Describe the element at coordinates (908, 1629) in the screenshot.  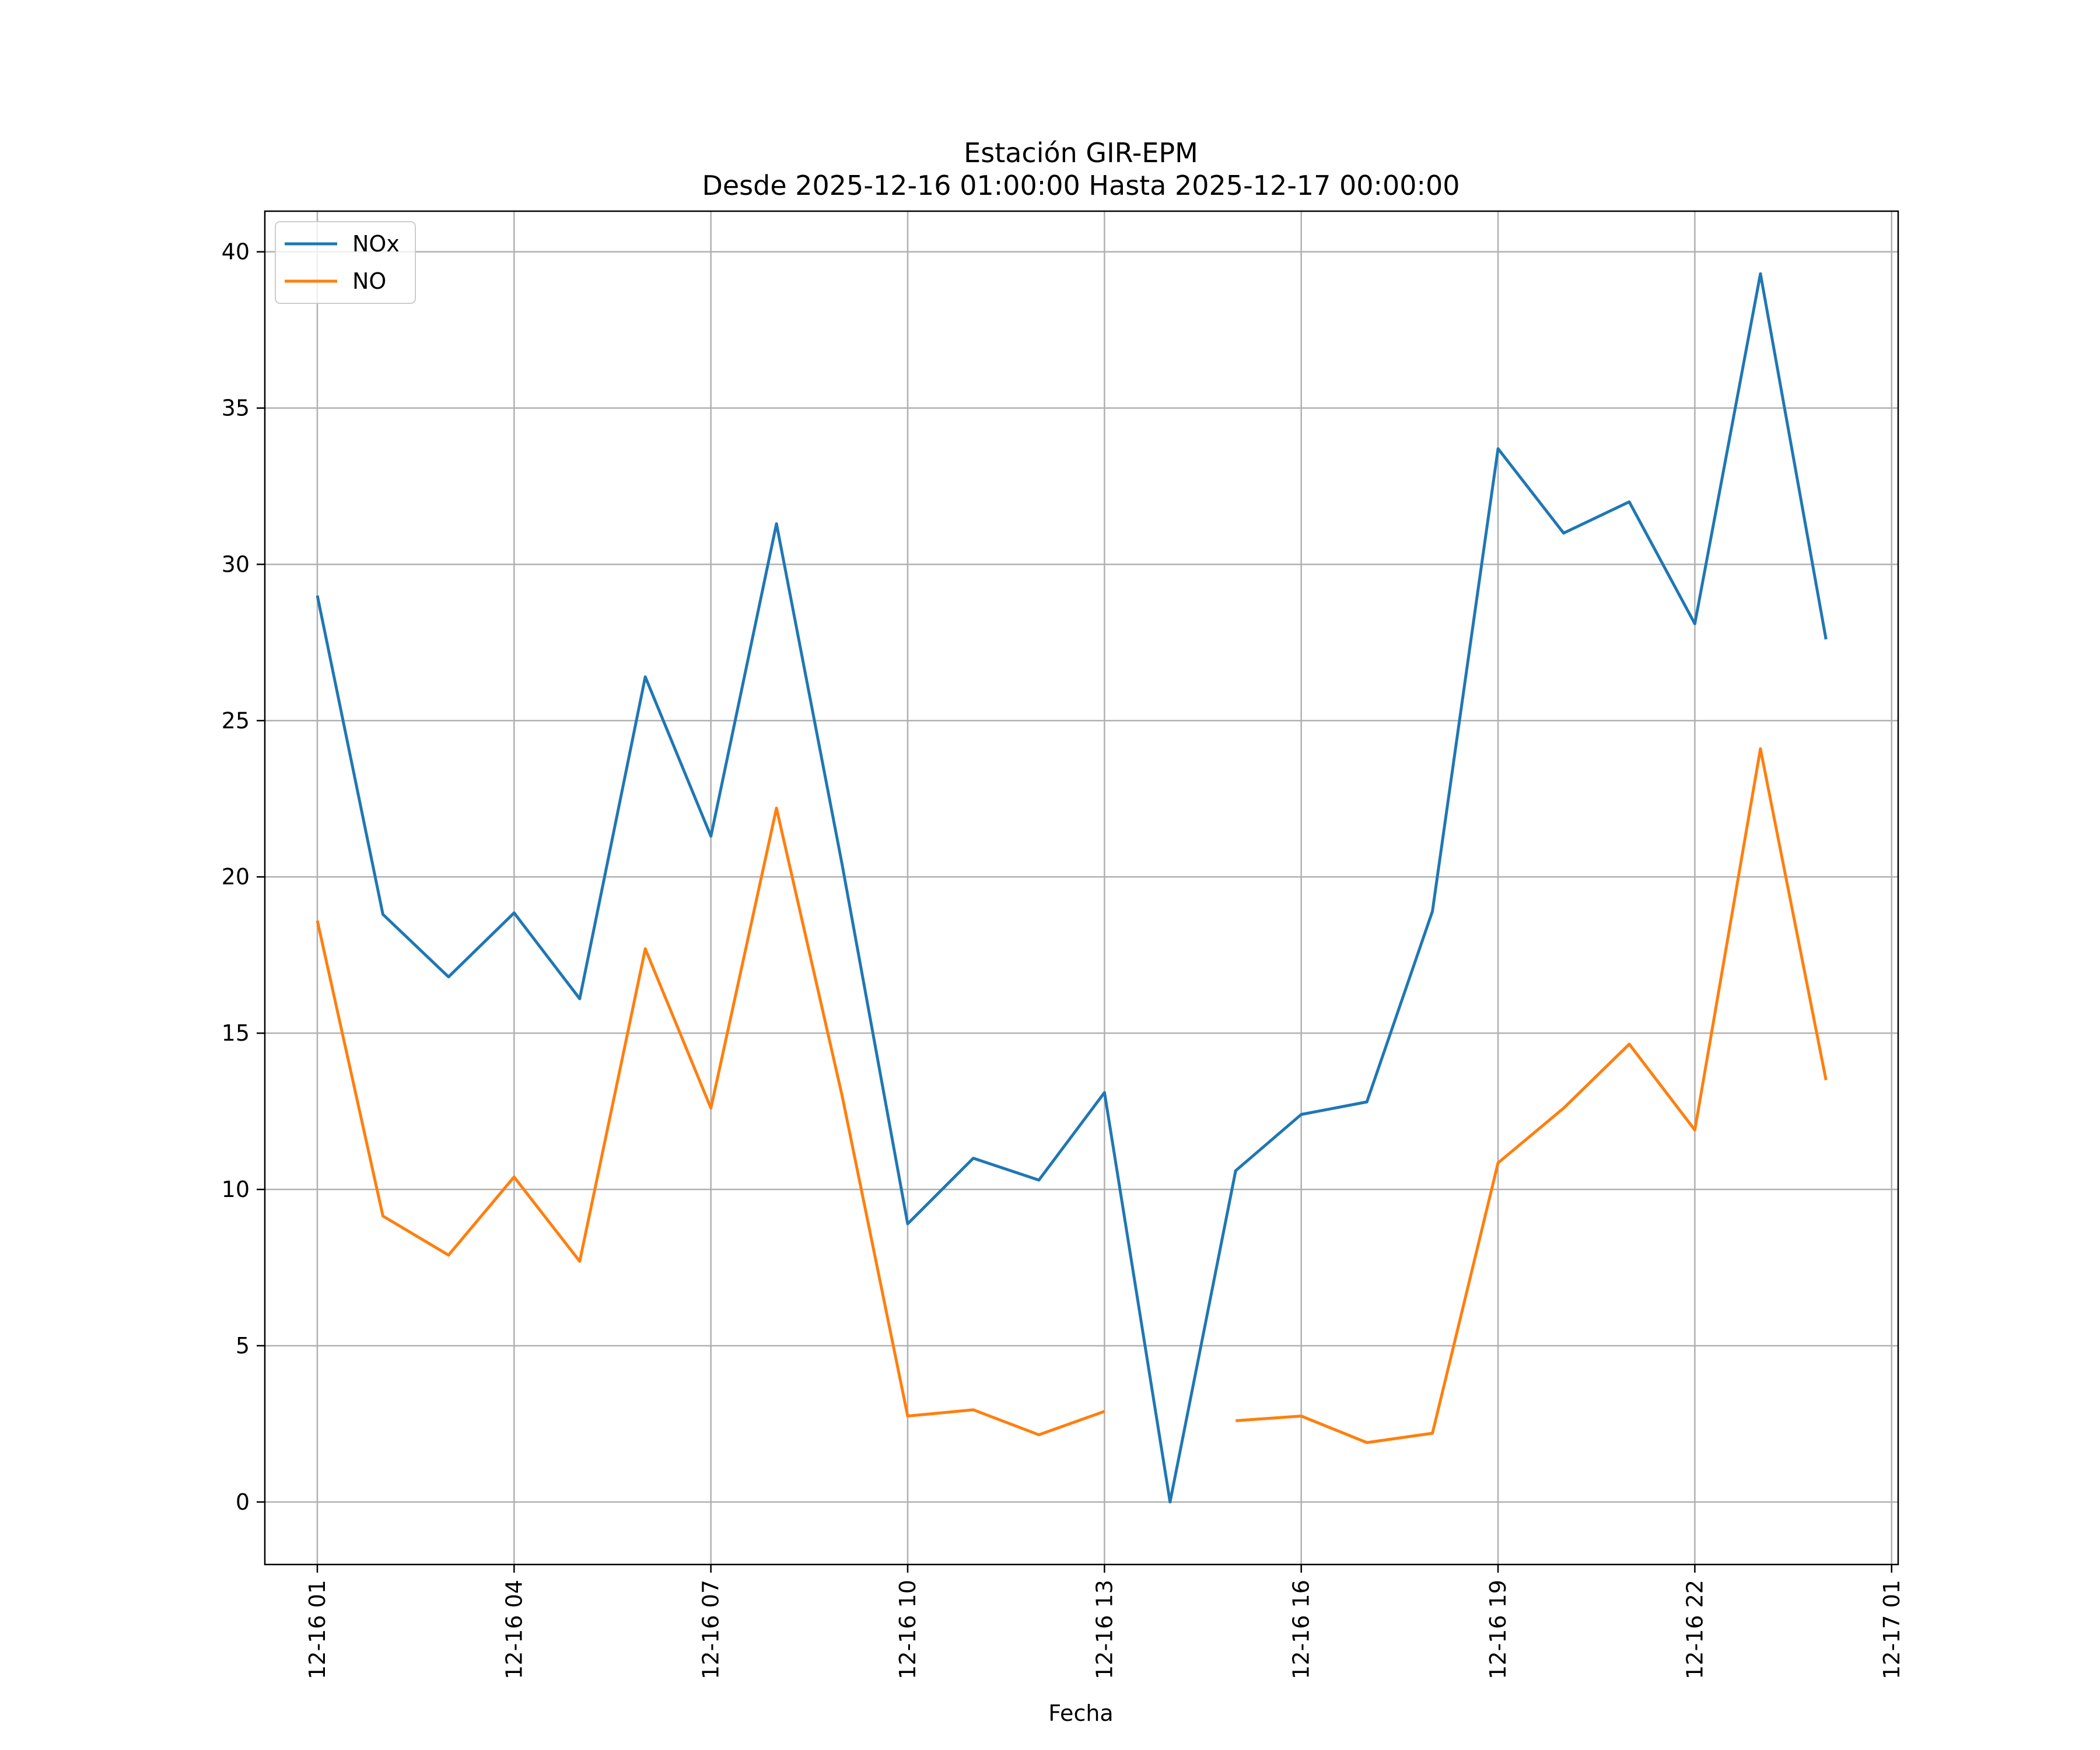
I see `x-tick-label: 12-16 10` at that location.